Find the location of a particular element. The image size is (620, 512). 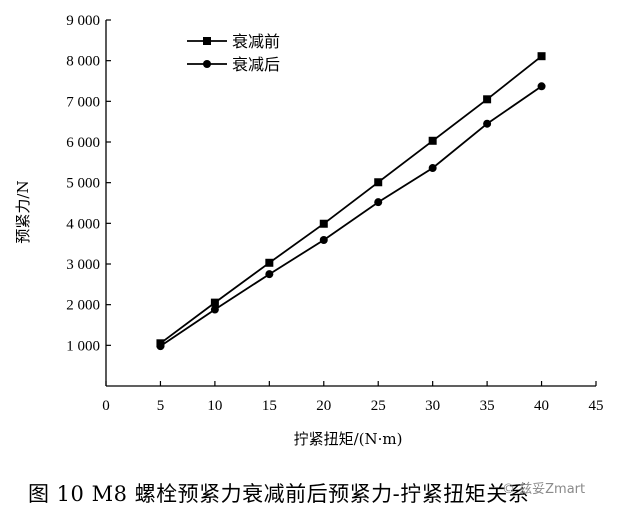

legend-marker-square is located at coordinates (207, 41).